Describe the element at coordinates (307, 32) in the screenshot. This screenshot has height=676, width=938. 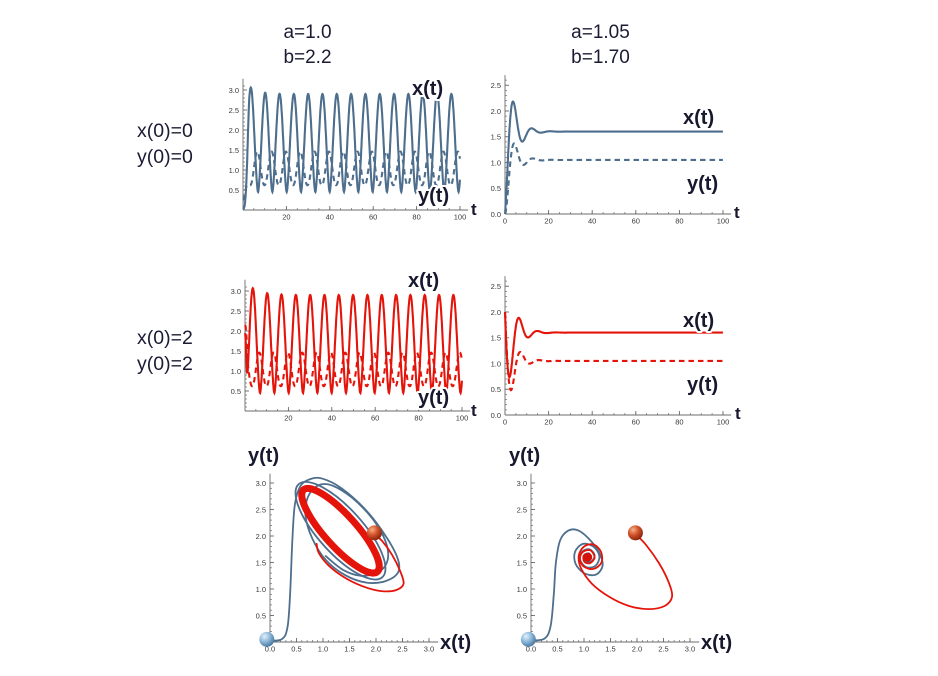
I see `param-a-left: a=1.0` at that location.